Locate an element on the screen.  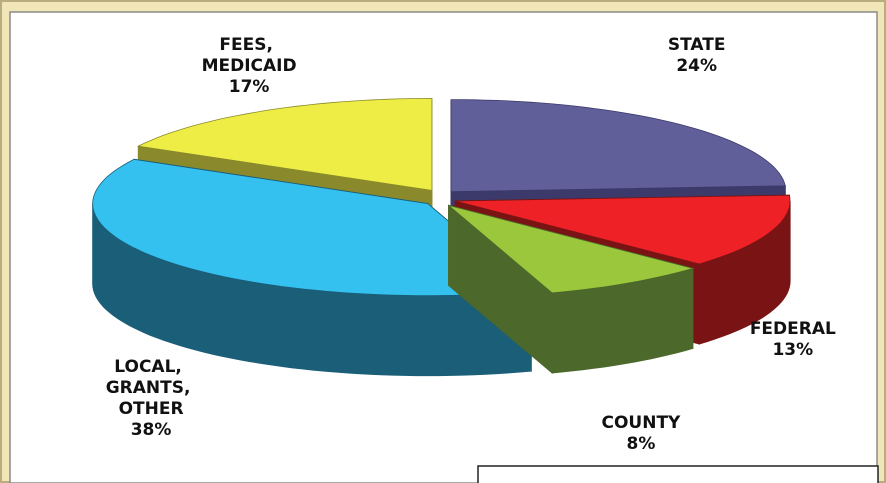
category-label: FEDERAL is located at coordinates (793, 329).